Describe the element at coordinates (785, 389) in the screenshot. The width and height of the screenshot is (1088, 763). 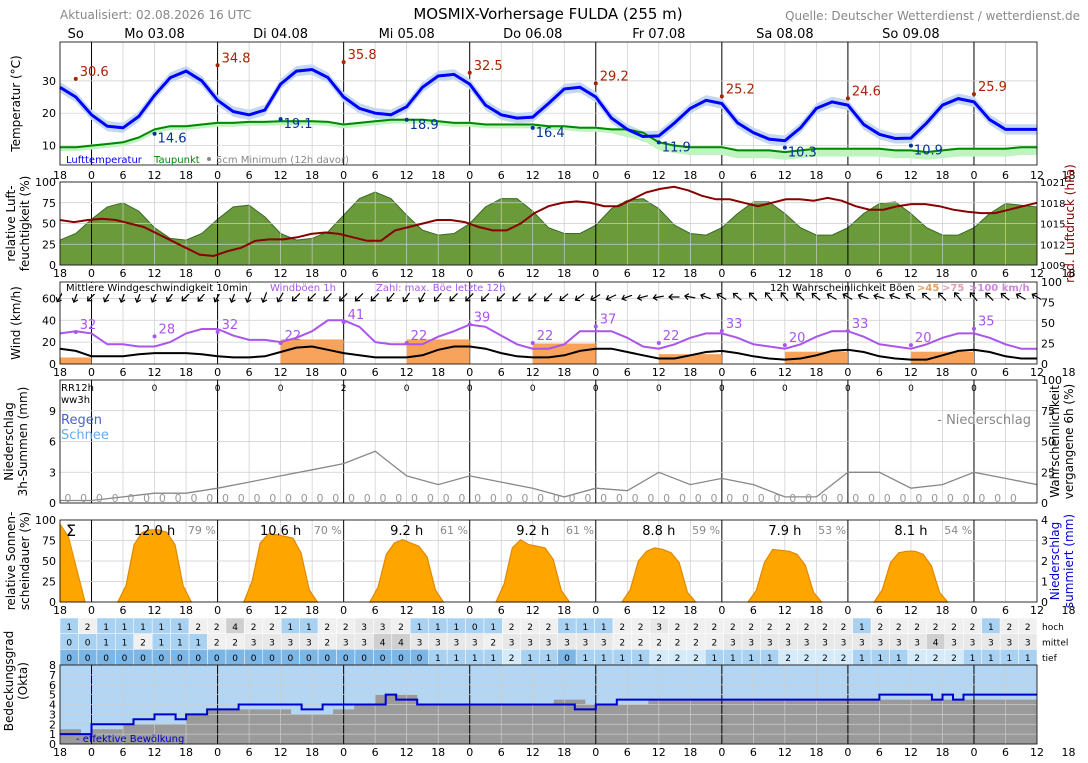
I see `rr12h-value: 0` at that location.